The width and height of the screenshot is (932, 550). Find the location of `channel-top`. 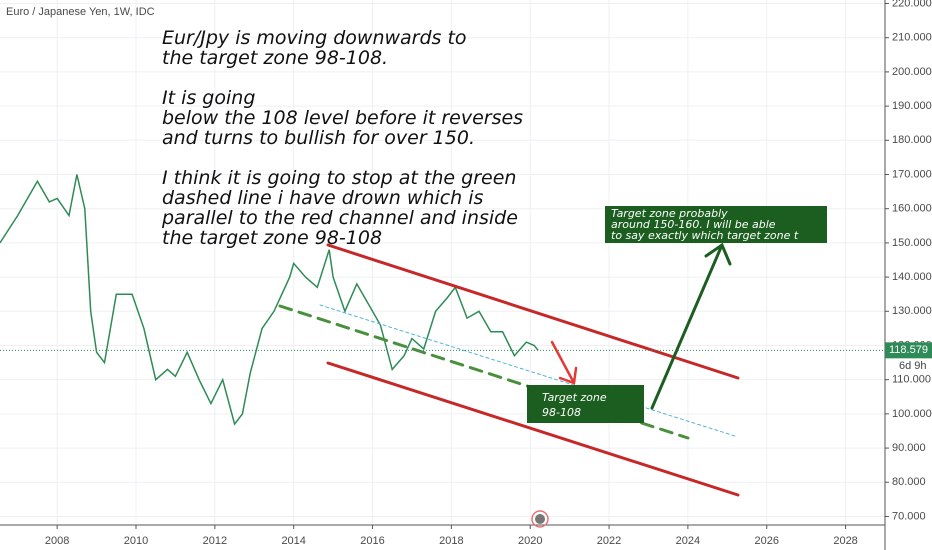

channel-top is located at coordinates (533, 311).